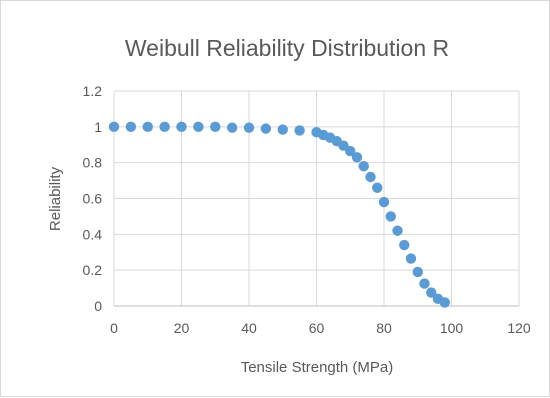 The height and width of the screenshot is (398, 550). Describe the element at coordinates (93, 234) in the screenshot. I see `y-tick-label: 0.4` at that location.